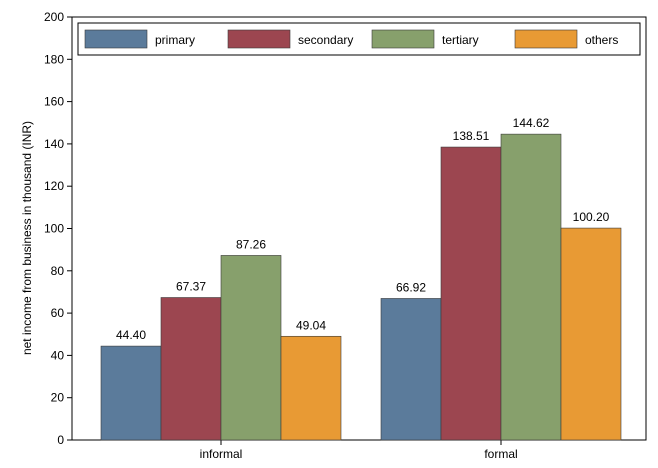  What do you see at coordinates (546, 39) in the screenshot?
I see `legend-swatch-others` at bounding box center [546, 39].